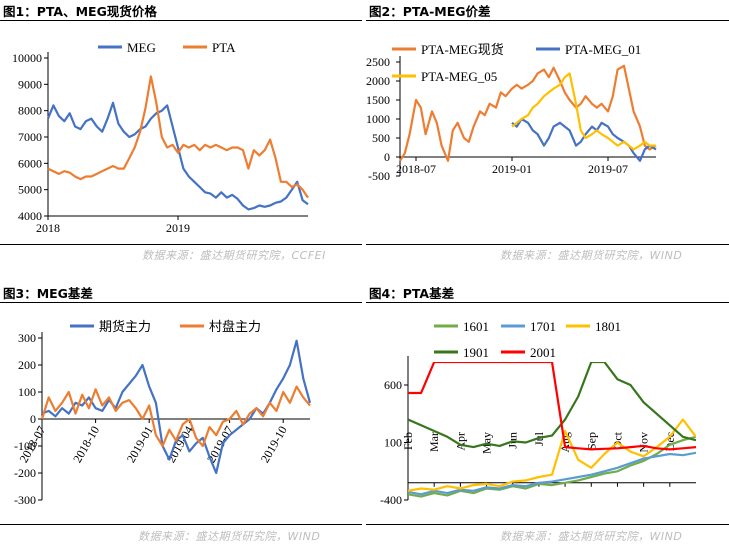  I want to click on x-tick-label: 2018, so click(48, 228).